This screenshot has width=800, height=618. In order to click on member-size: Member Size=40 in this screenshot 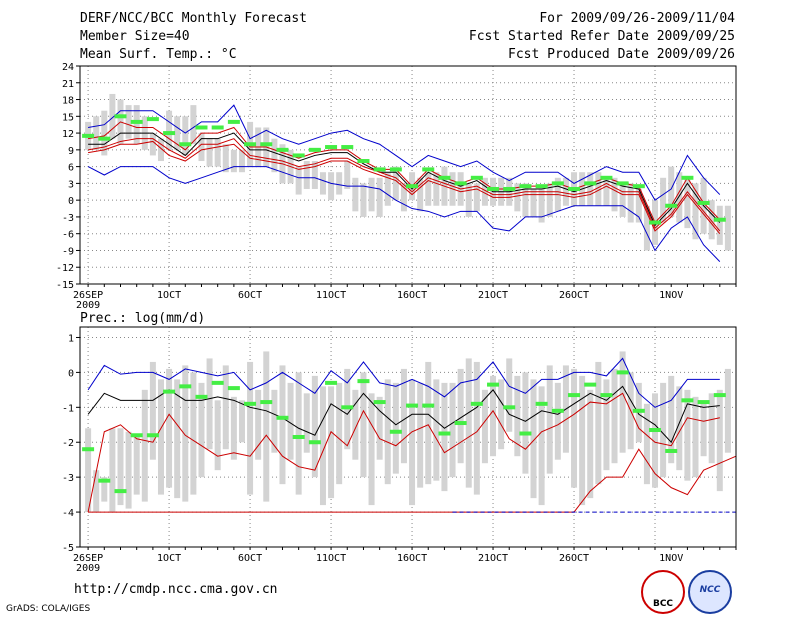, I will do `click(135, 36)`.